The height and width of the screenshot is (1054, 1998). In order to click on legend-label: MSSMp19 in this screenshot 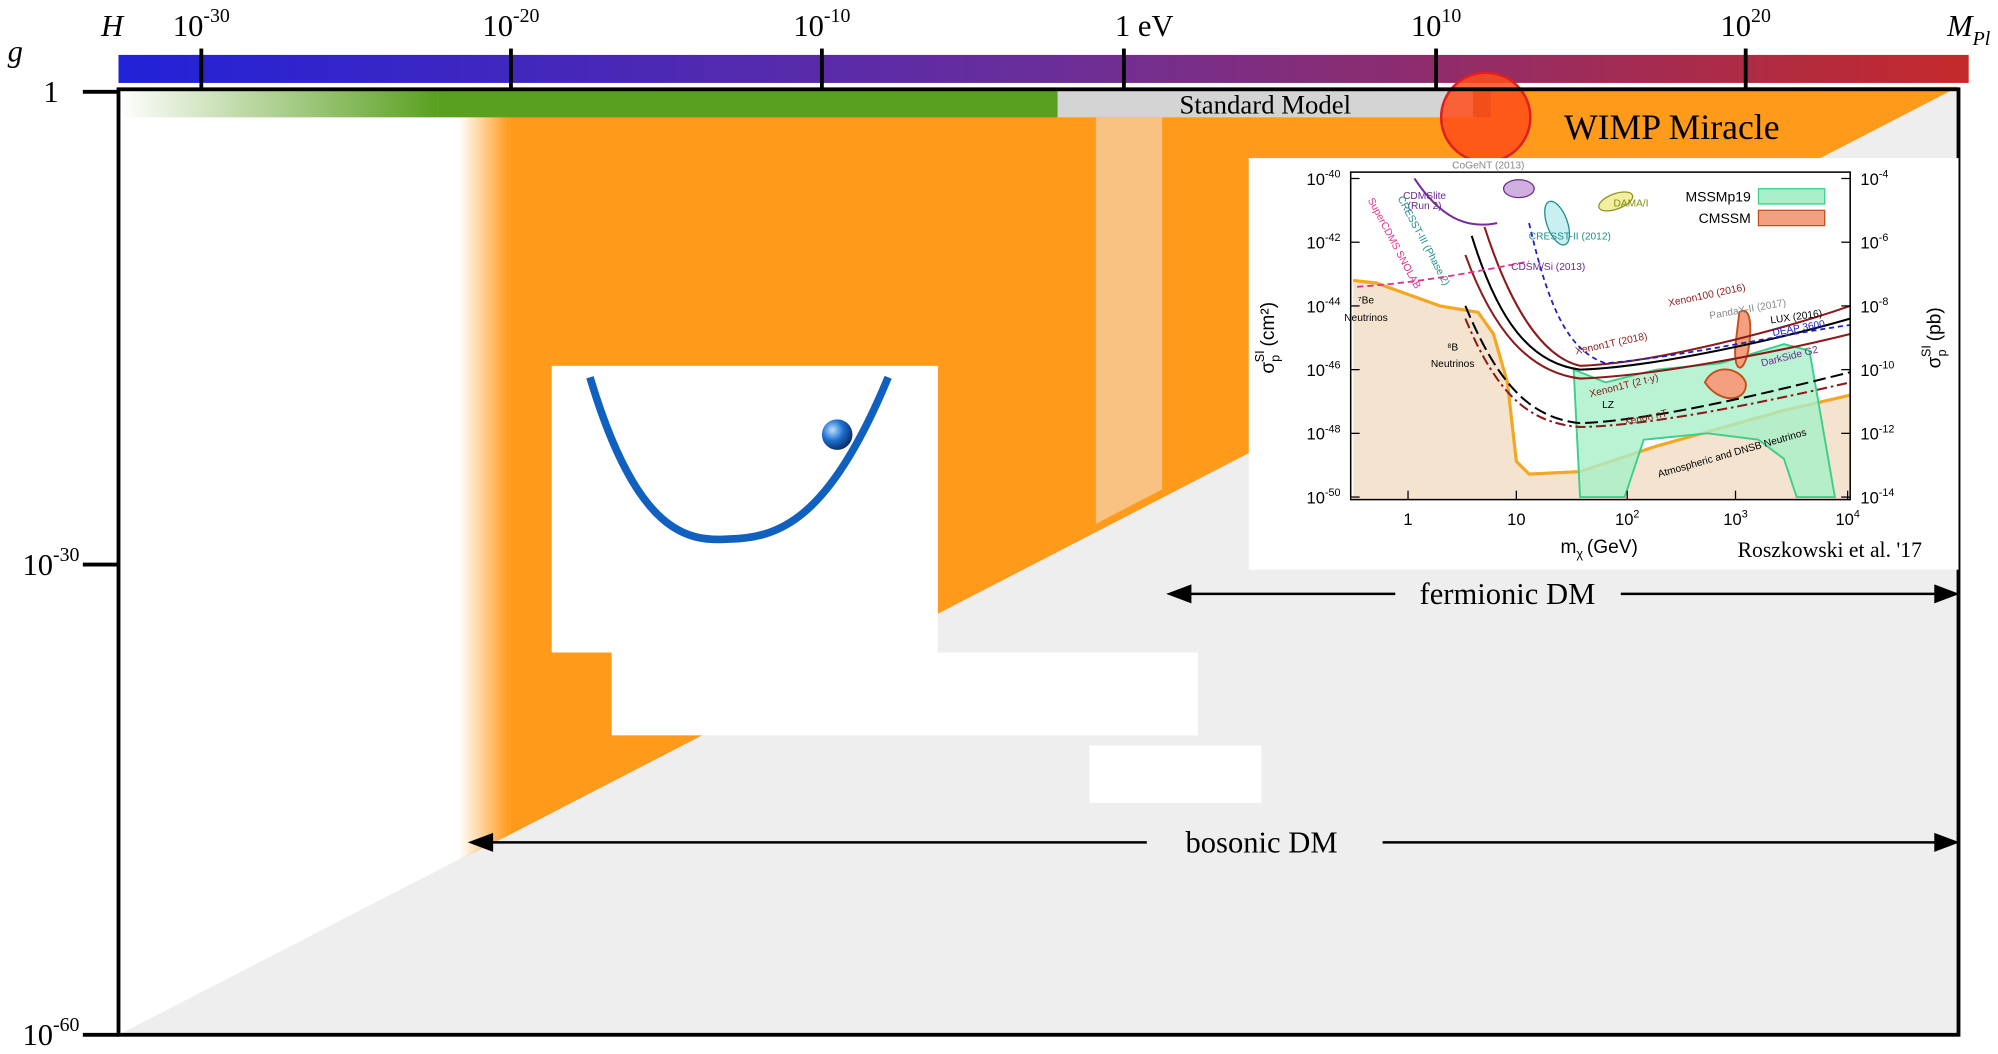, I will do `click(1718, 196)`.